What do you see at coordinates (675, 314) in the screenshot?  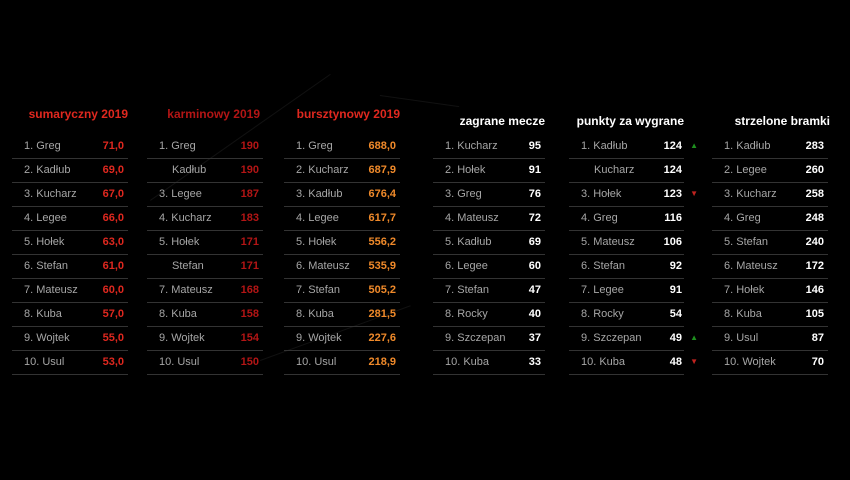 I see `player-value: 54` at bounding box center [675, 314].